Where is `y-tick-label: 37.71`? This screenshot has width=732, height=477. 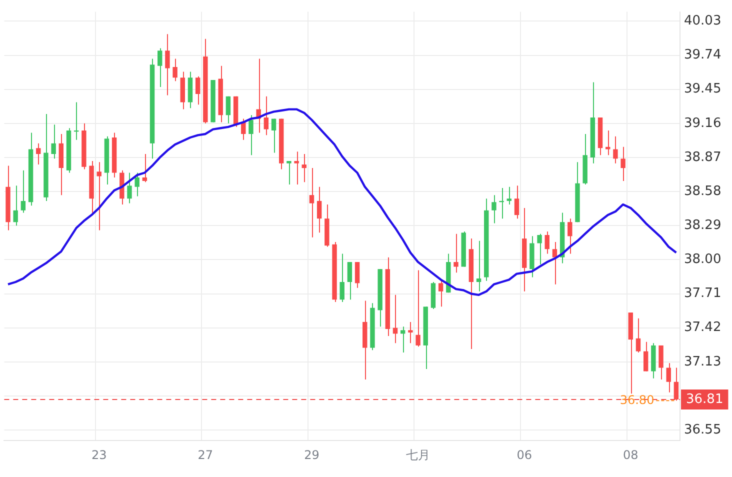
y-tick-label: 37.71 is located at coordinates (703, 294).